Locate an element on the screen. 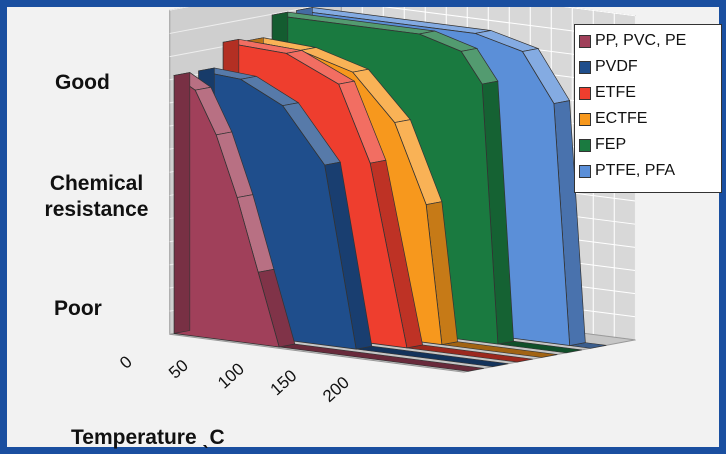 Image resolution: width=726 pixels, height=454 pixels. legend-item: ETFE is located at coordinates (650, 93).